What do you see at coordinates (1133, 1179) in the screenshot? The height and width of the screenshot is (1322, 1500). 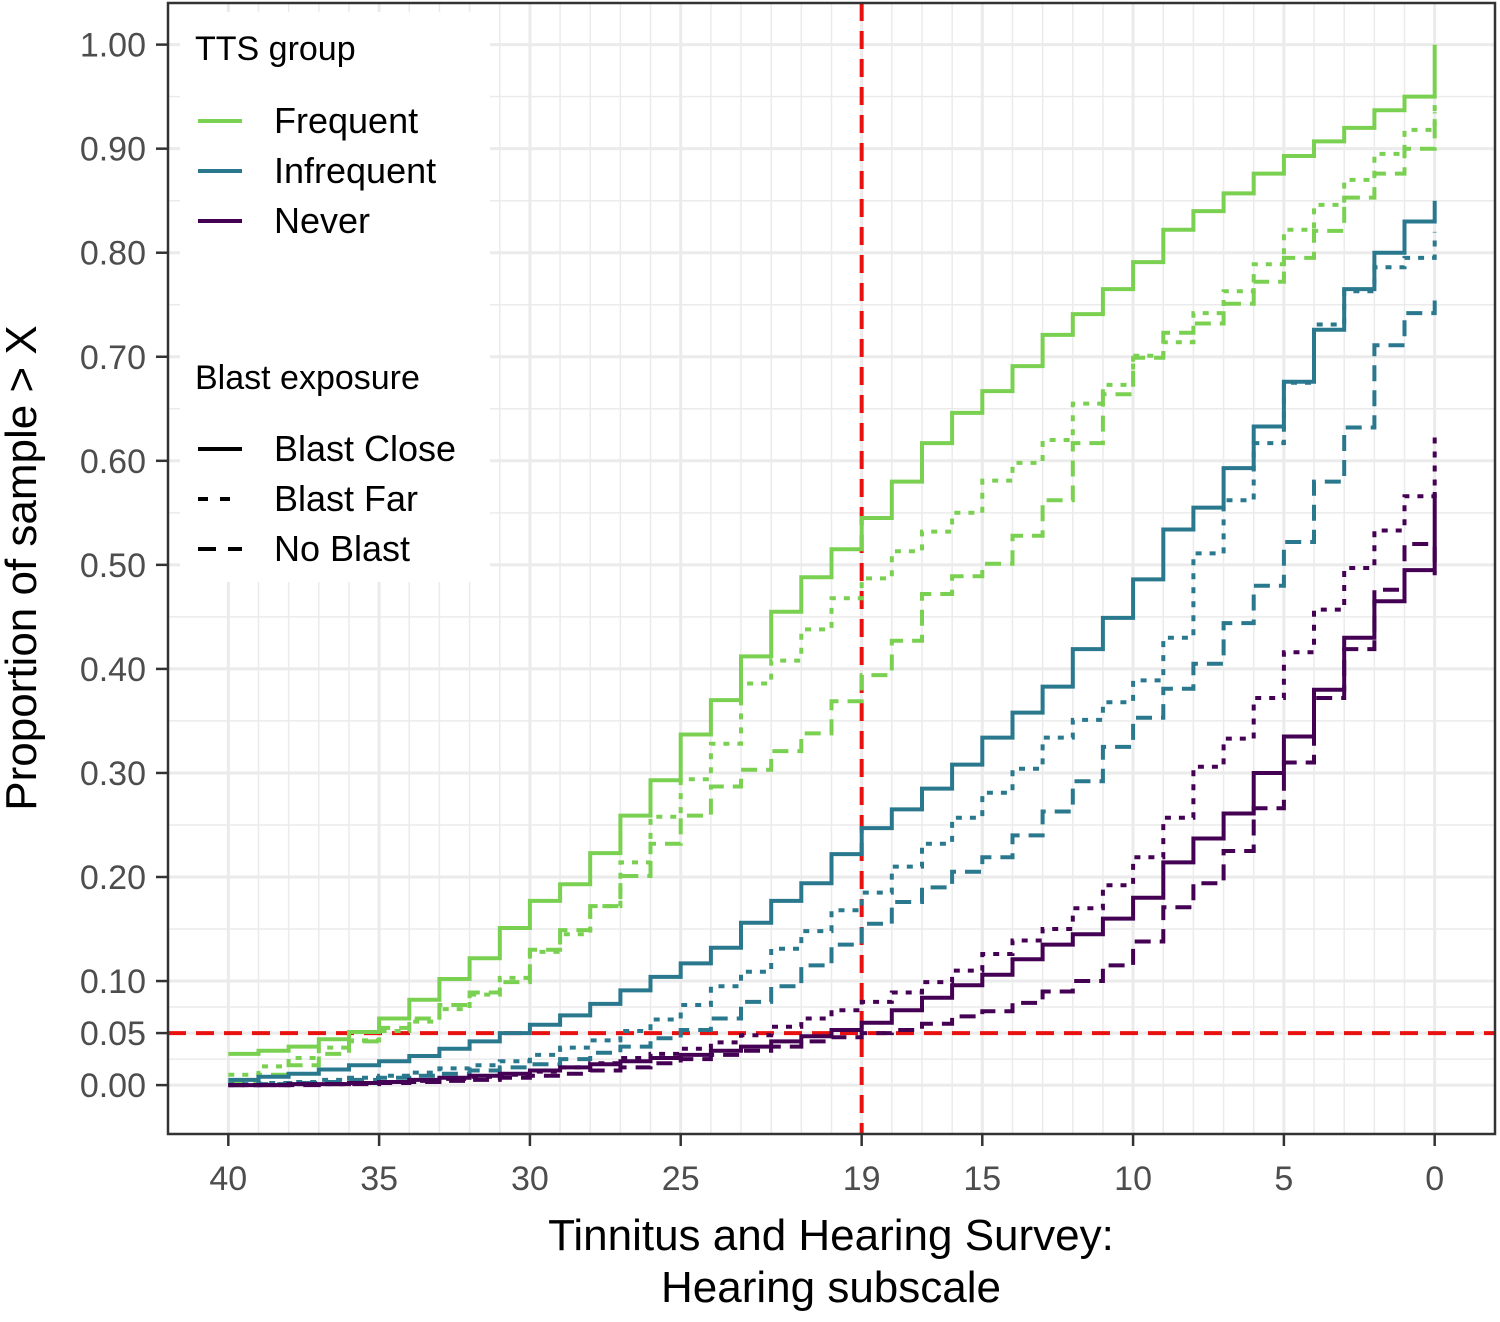 I see `x-tick-label: 10` at bounding box center [1133, 1179].